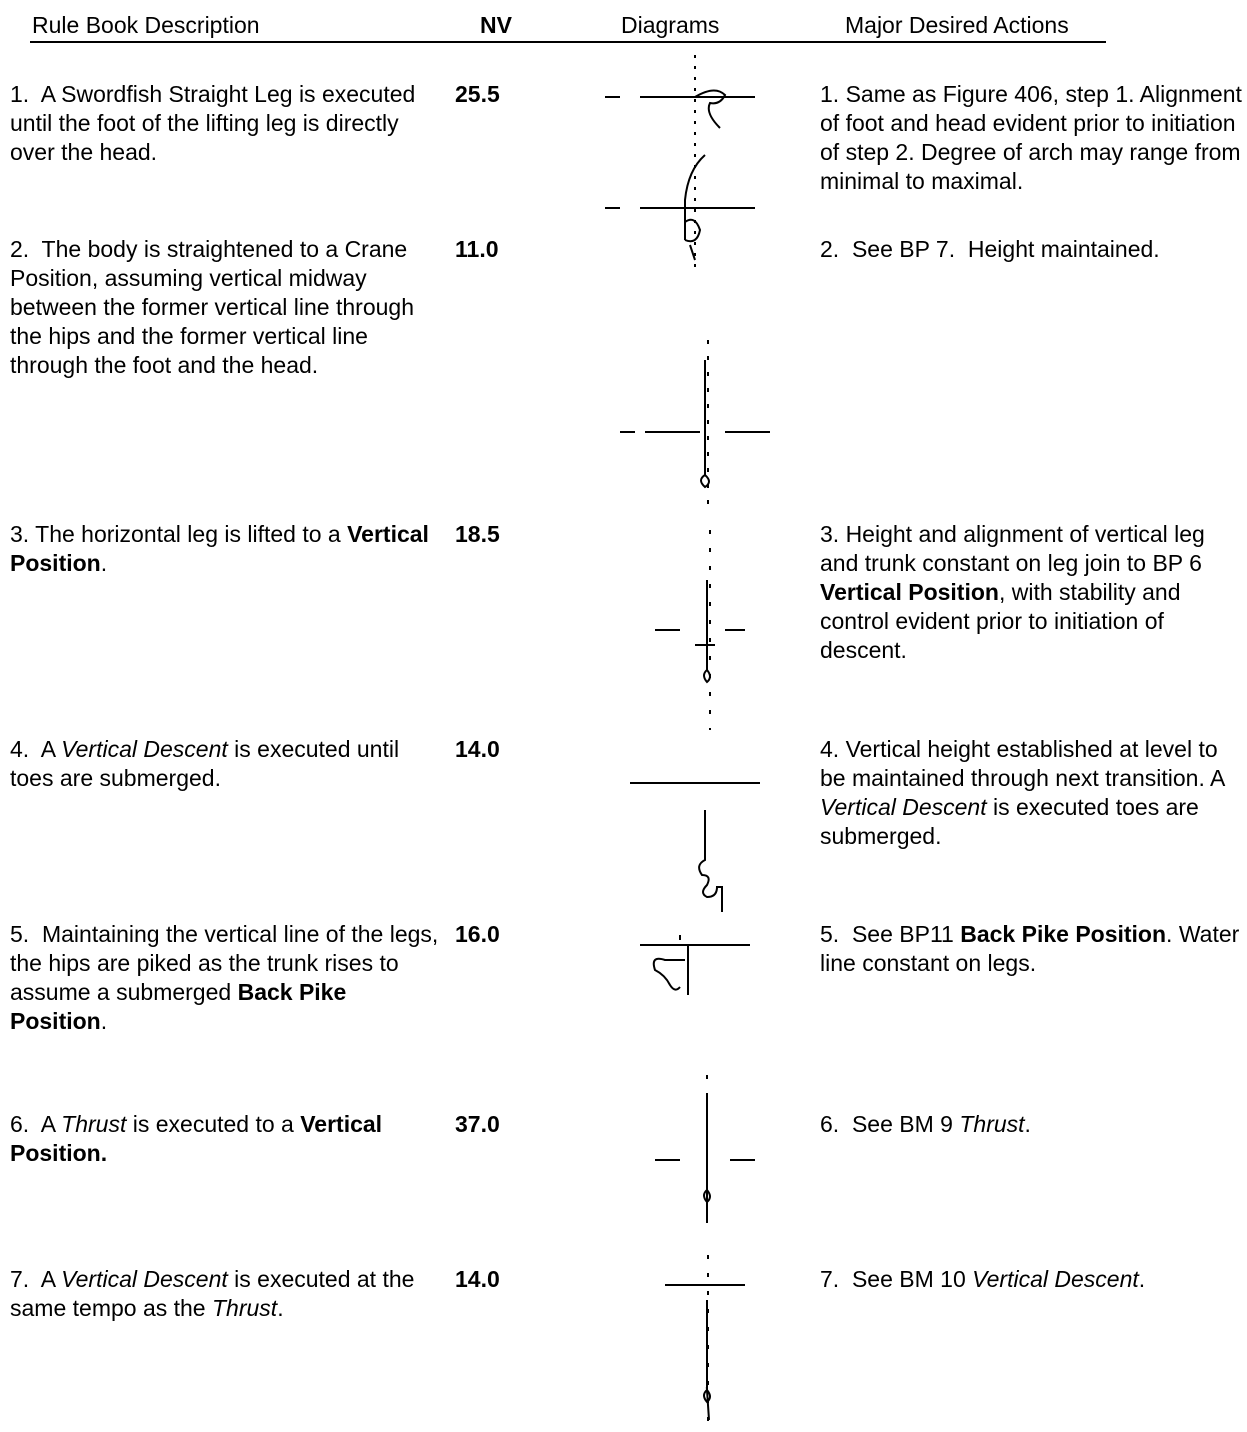  I want to click on text-run: is executed to a, so click(213, 1124).